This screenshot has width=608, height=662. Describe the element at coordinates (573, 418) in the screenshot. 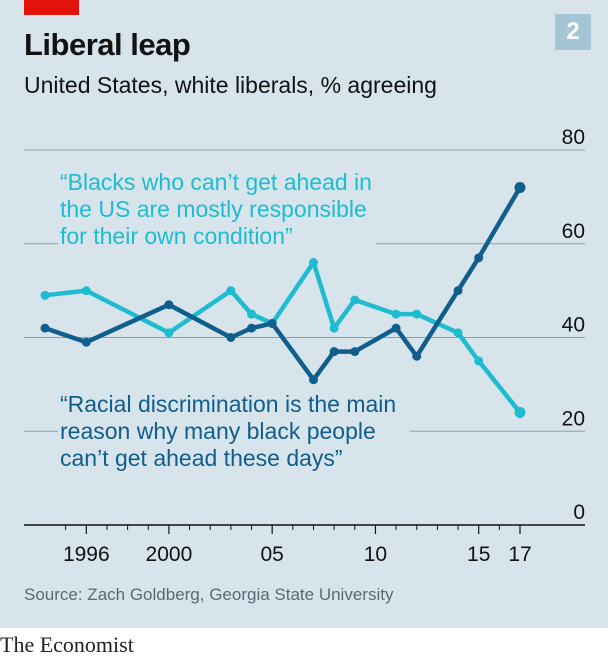

I see `y-tick-label: 20` at that location.